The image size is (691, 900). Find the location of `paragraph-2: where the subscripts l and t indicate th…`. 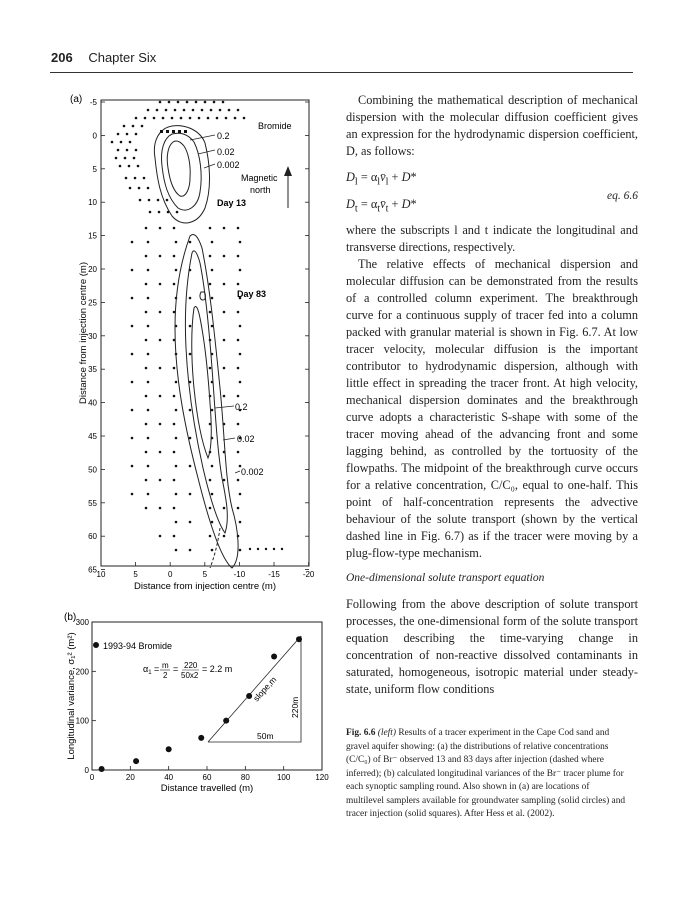

paragraph-2: where the subscripts l and t indicate th… is located at coordinates (492, 238).